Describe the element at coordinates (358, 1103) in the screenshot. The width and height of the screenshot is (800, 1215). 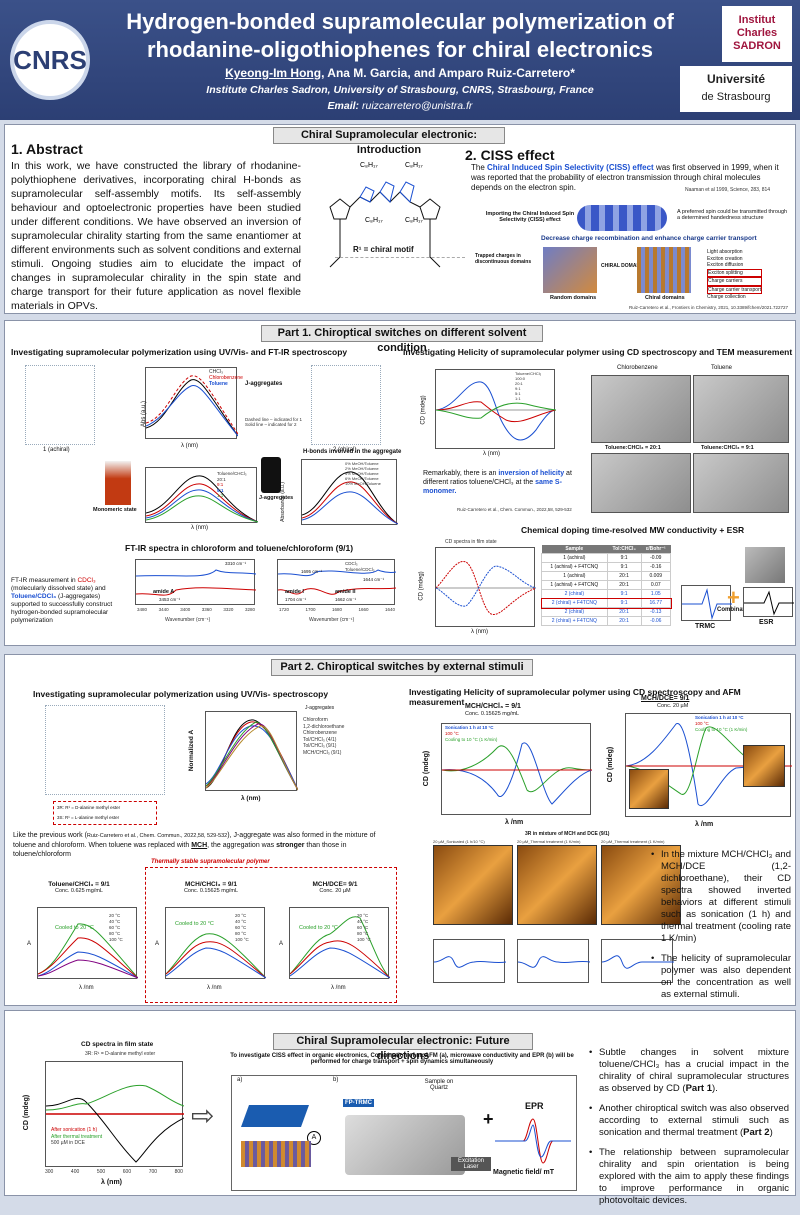
I see `fp-trmc-label: FP-TRMC` at that location.